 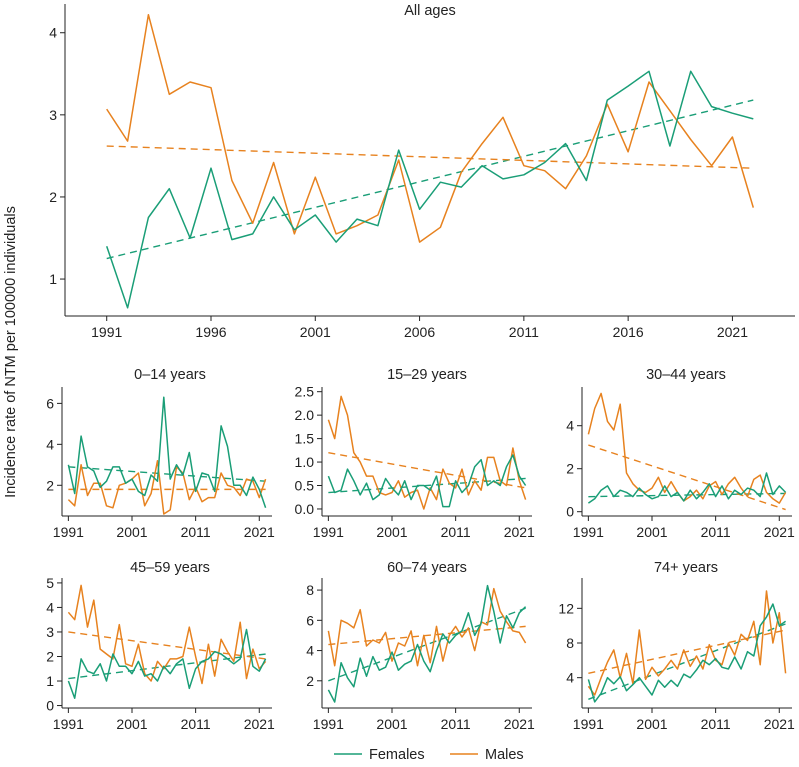 I want to click on y-tick-label: 1.0, so click(x=305, y=462).